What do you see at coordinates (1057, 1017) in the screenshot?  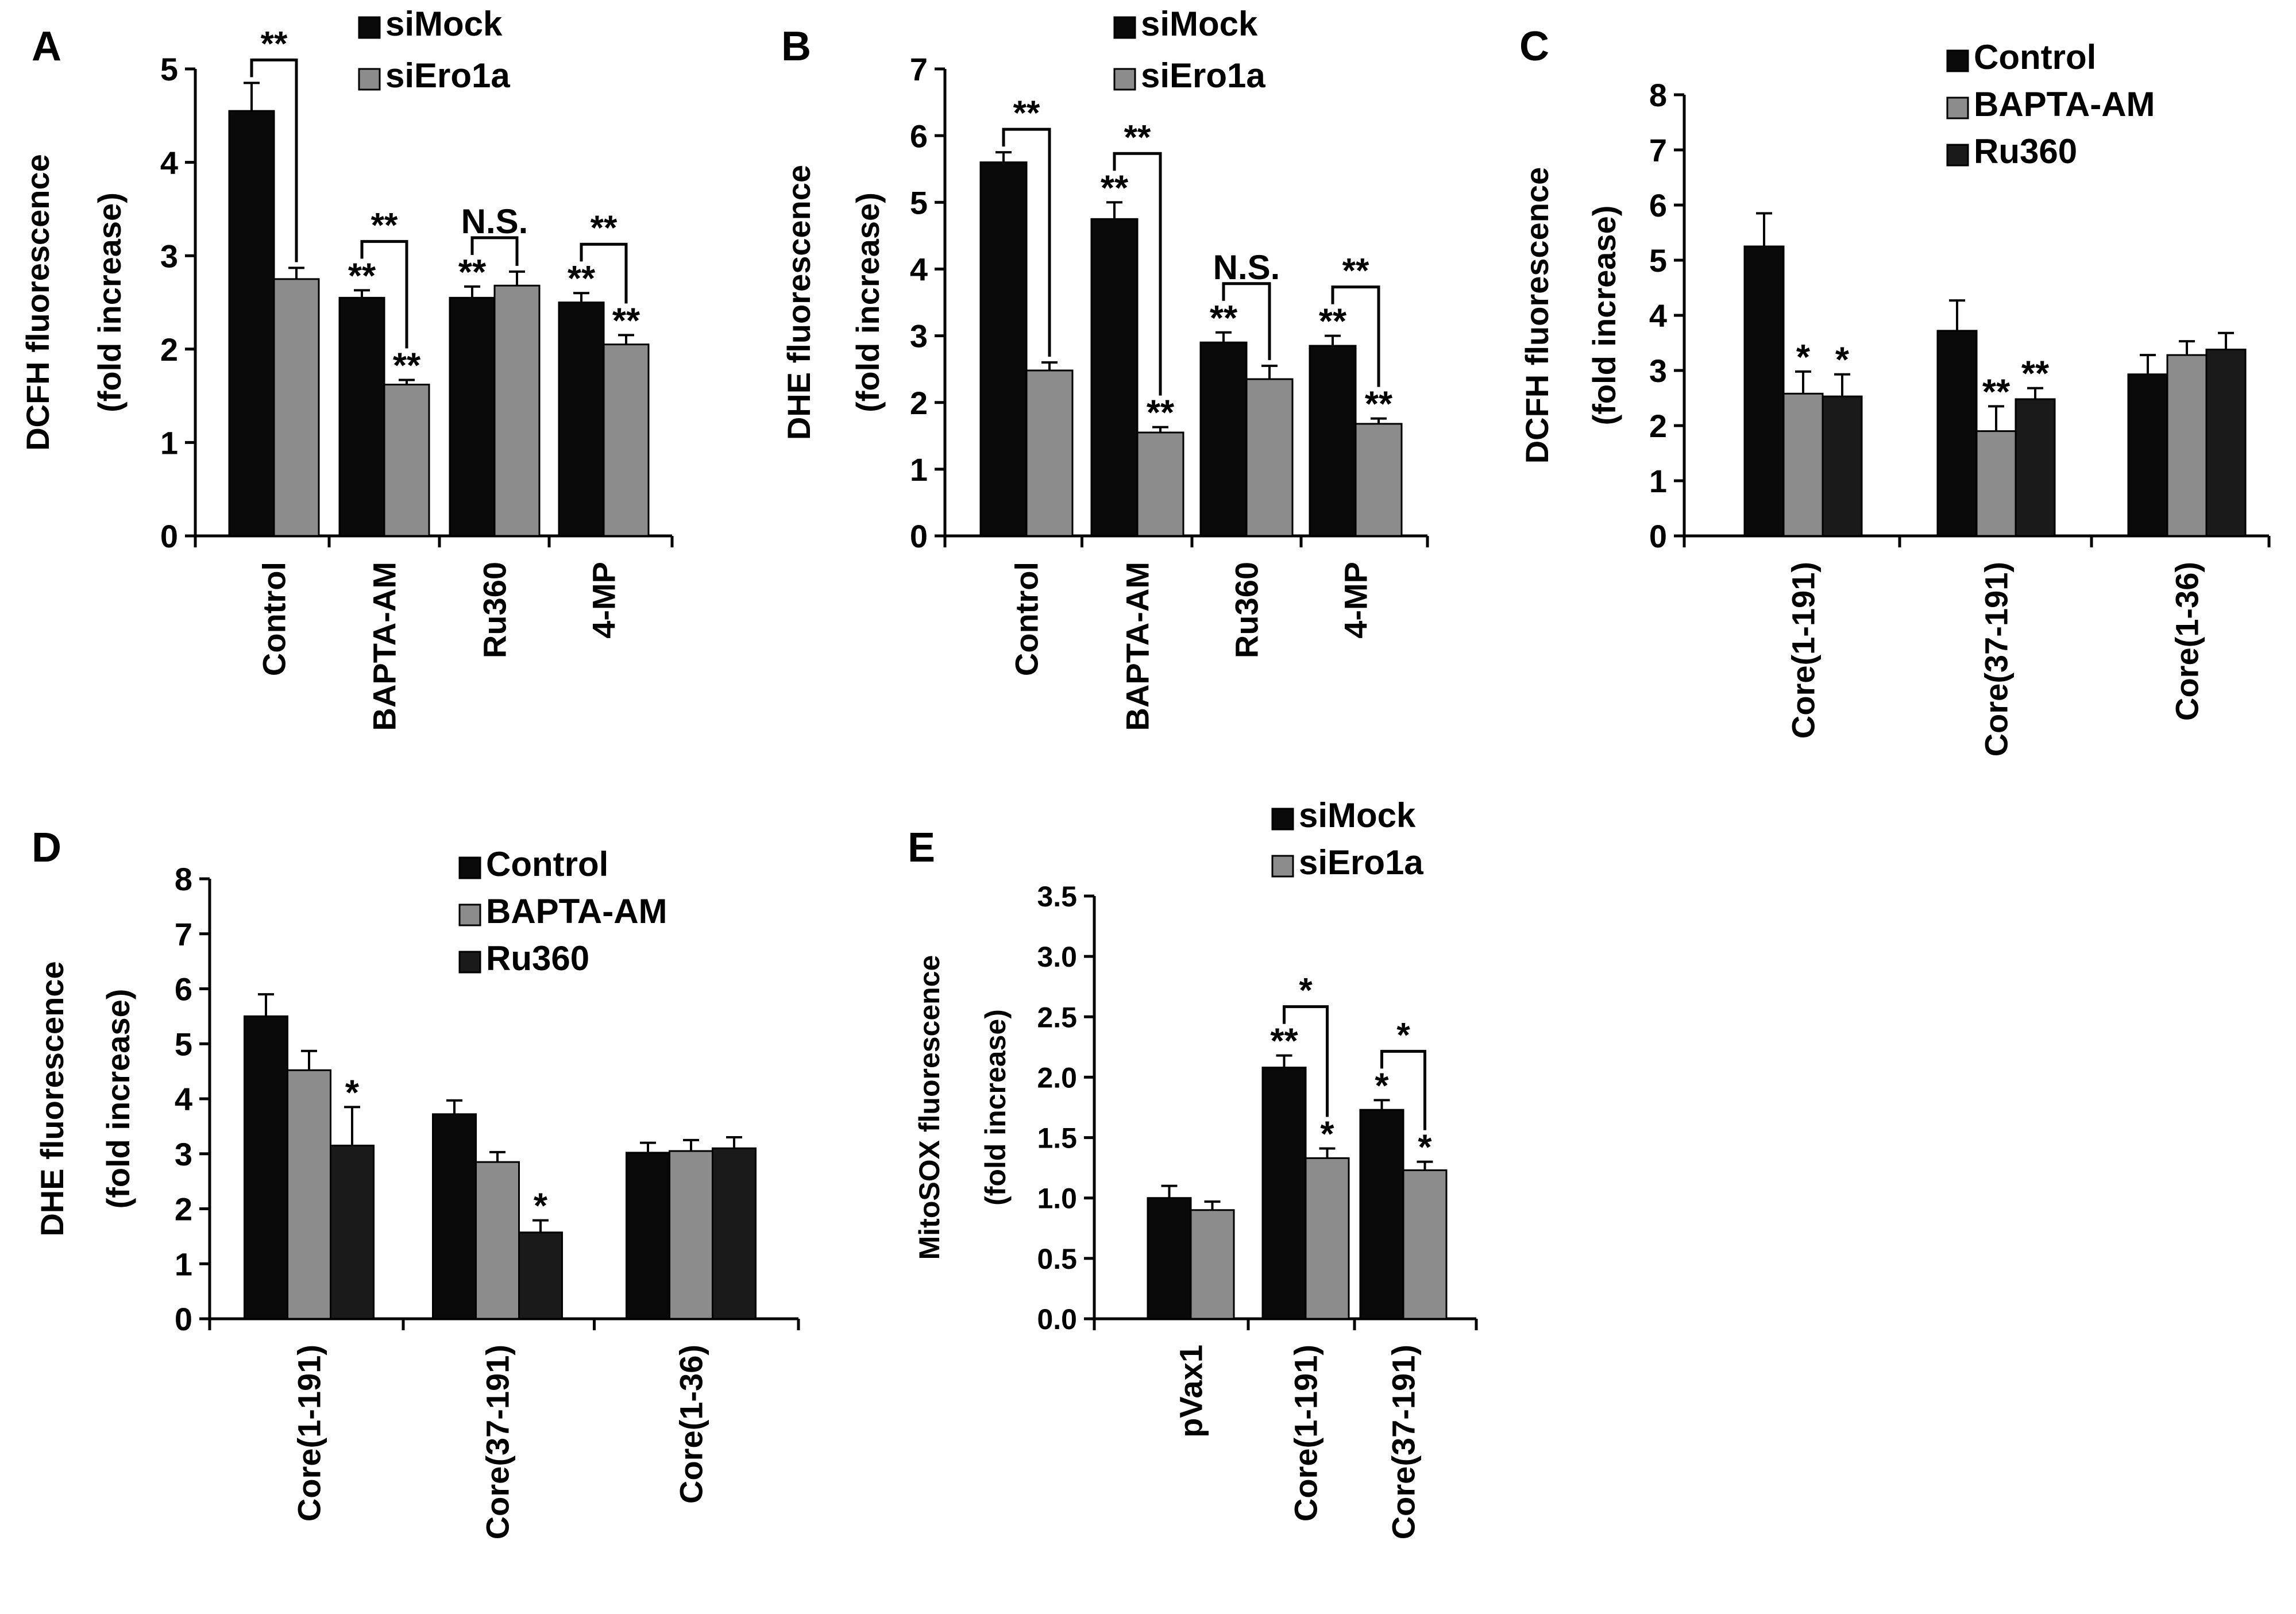 I see `y-tick-label: 2.5` at bounding box center [1057, 1017].